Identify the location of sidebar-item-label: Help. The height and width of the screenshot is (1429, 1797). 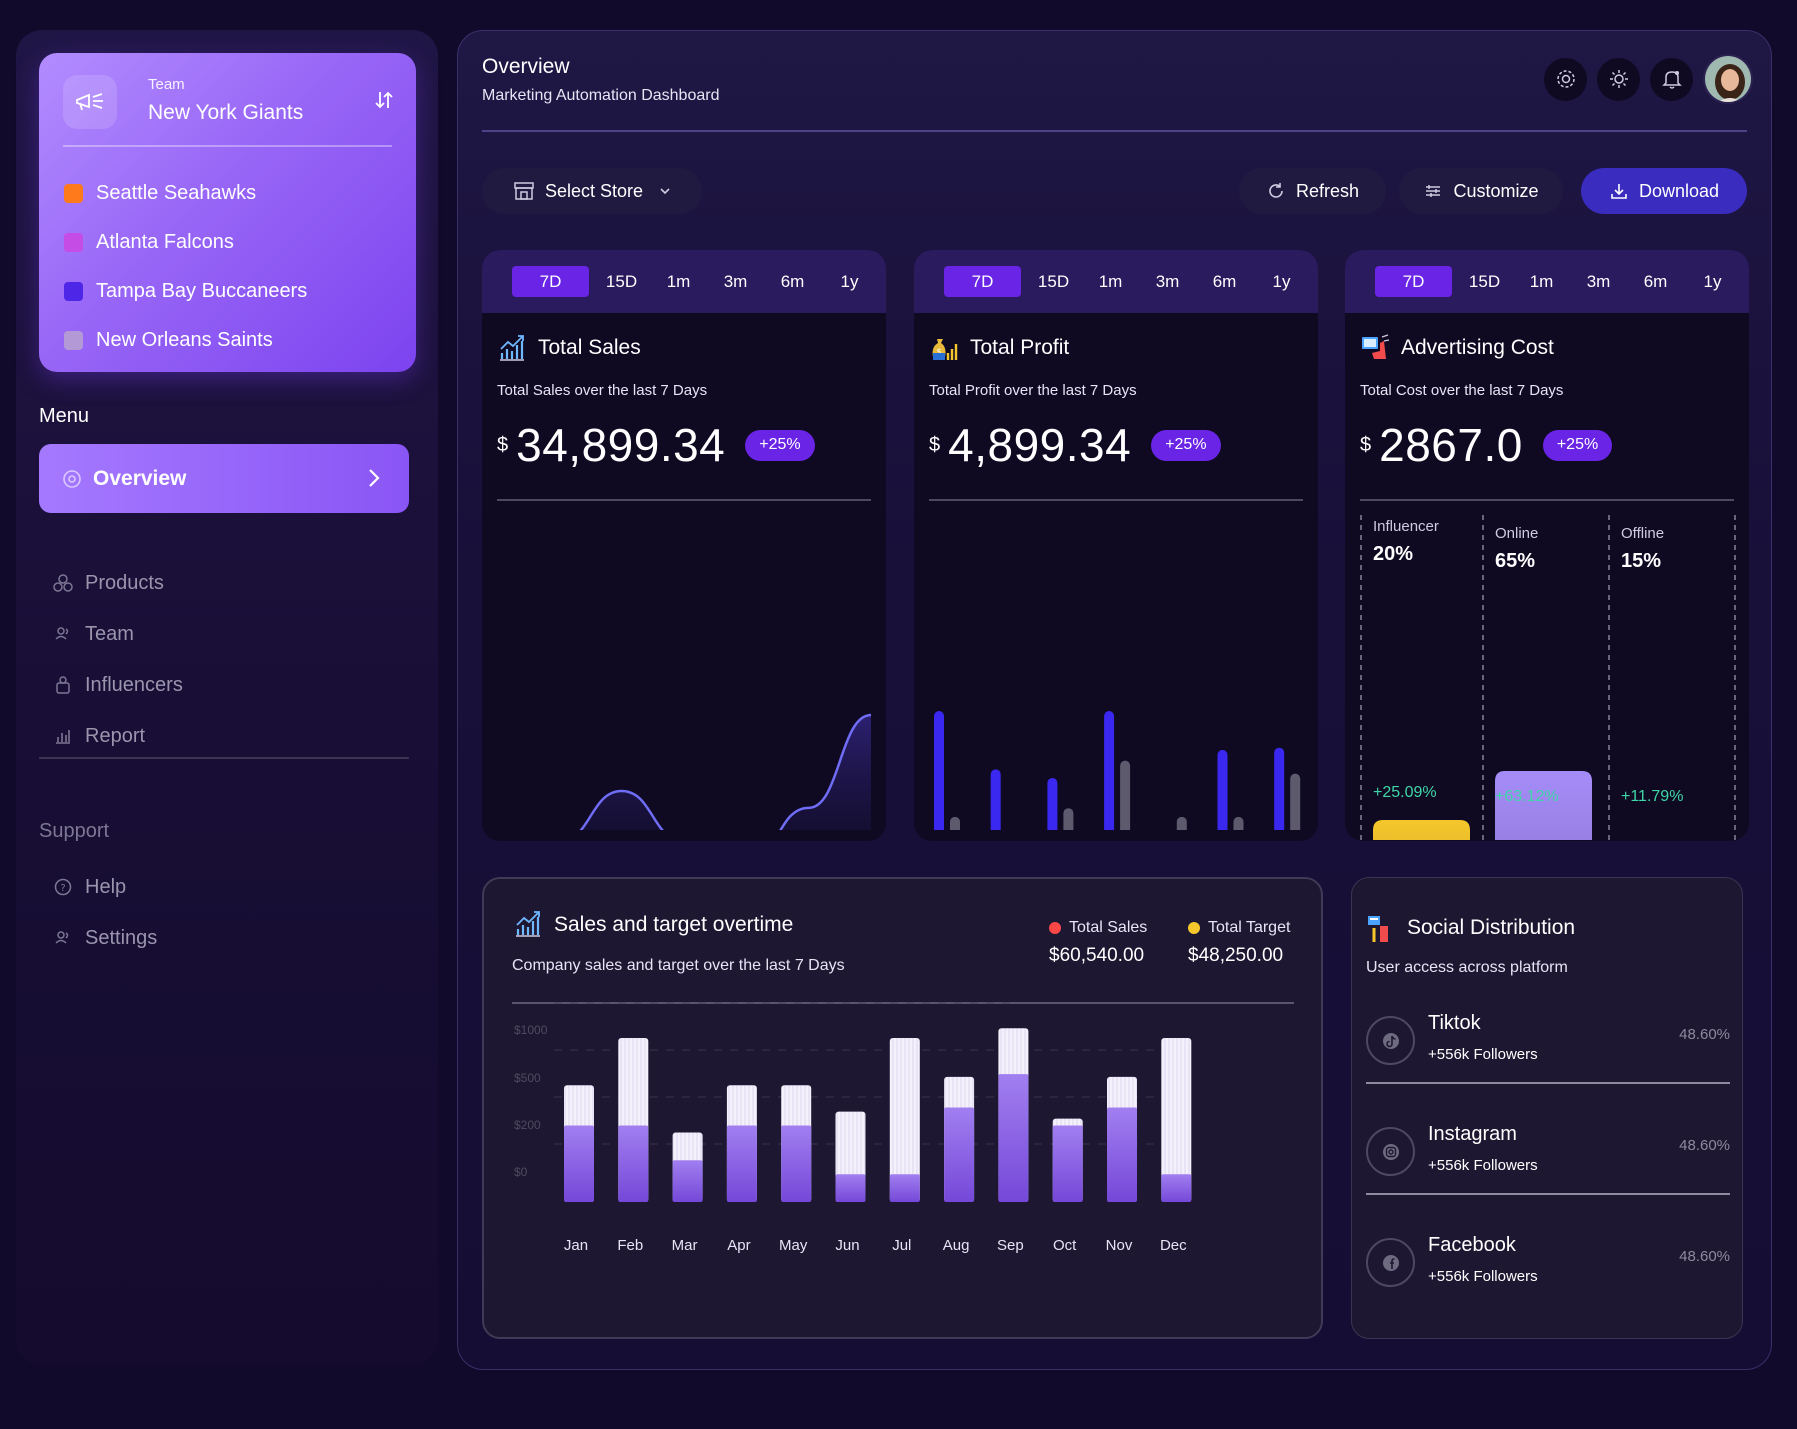
(106, 886).